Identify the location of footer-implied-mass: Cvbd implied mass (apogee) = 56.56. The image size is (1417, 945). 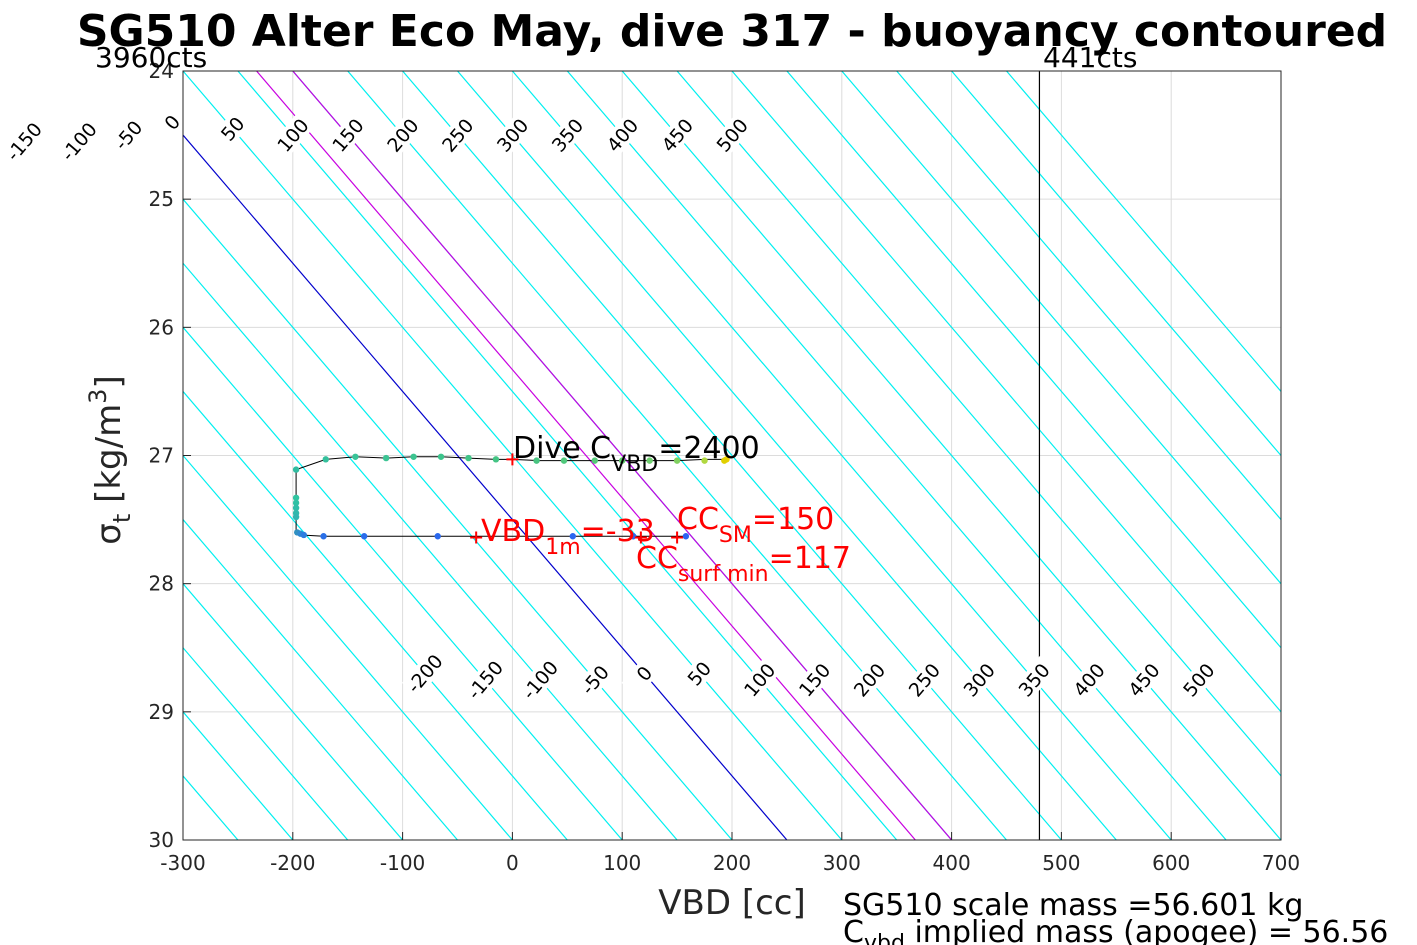
(1115, 930).